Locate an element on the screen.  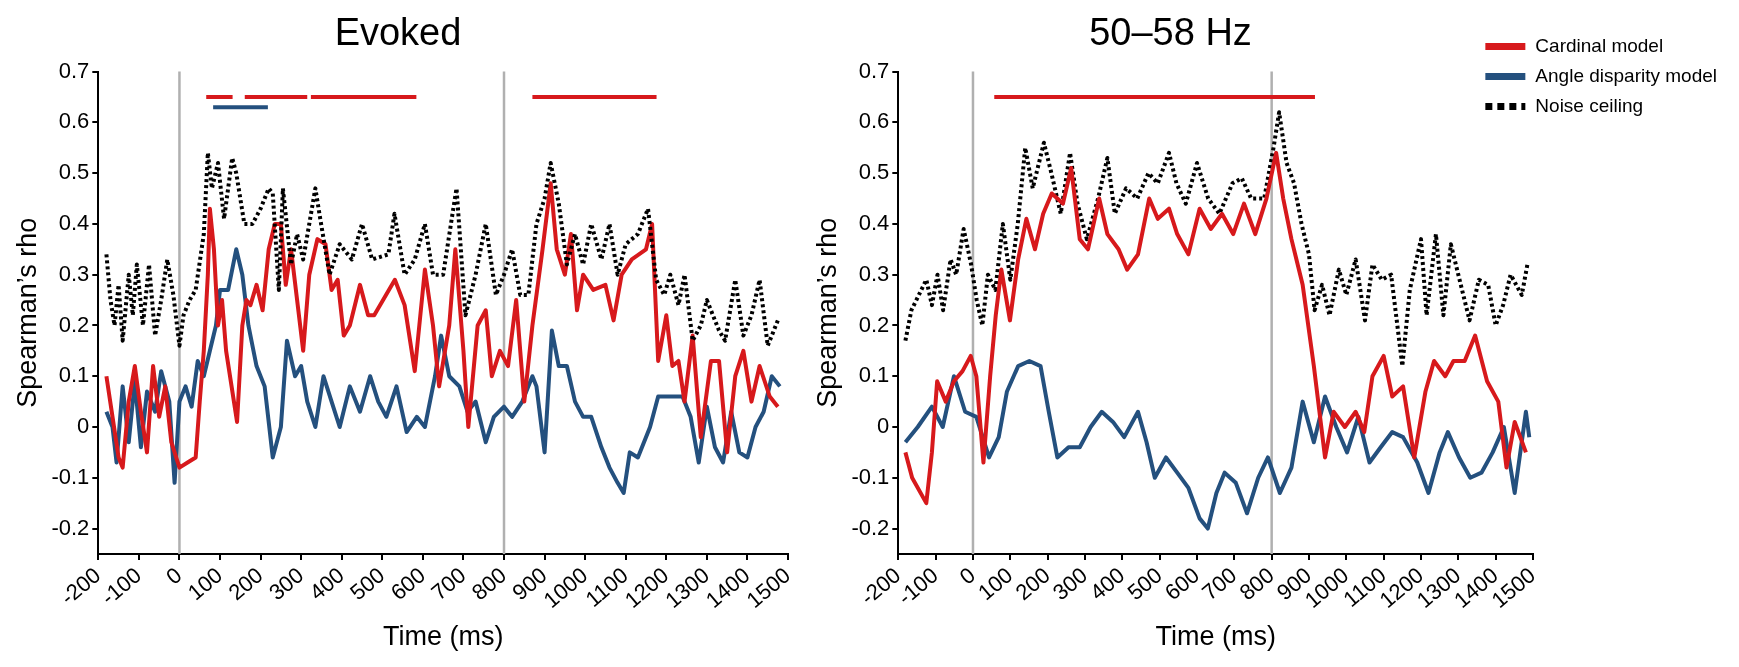
x-tick-label: -200 is located at coordinates (80, 586).